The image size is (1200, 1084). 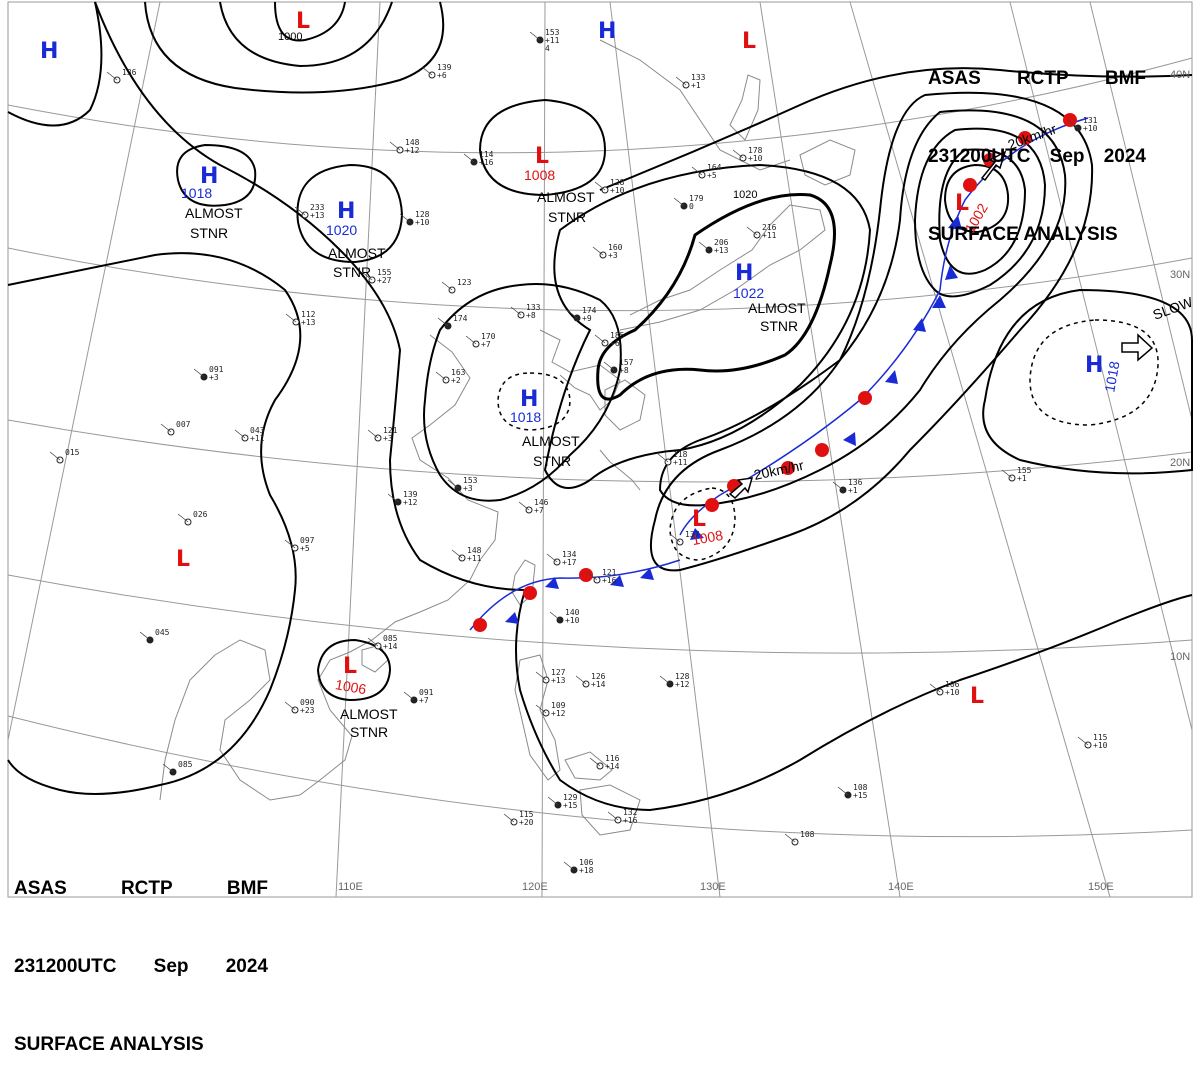 I want to click on station-value: +18, so click(x=586, y=870).